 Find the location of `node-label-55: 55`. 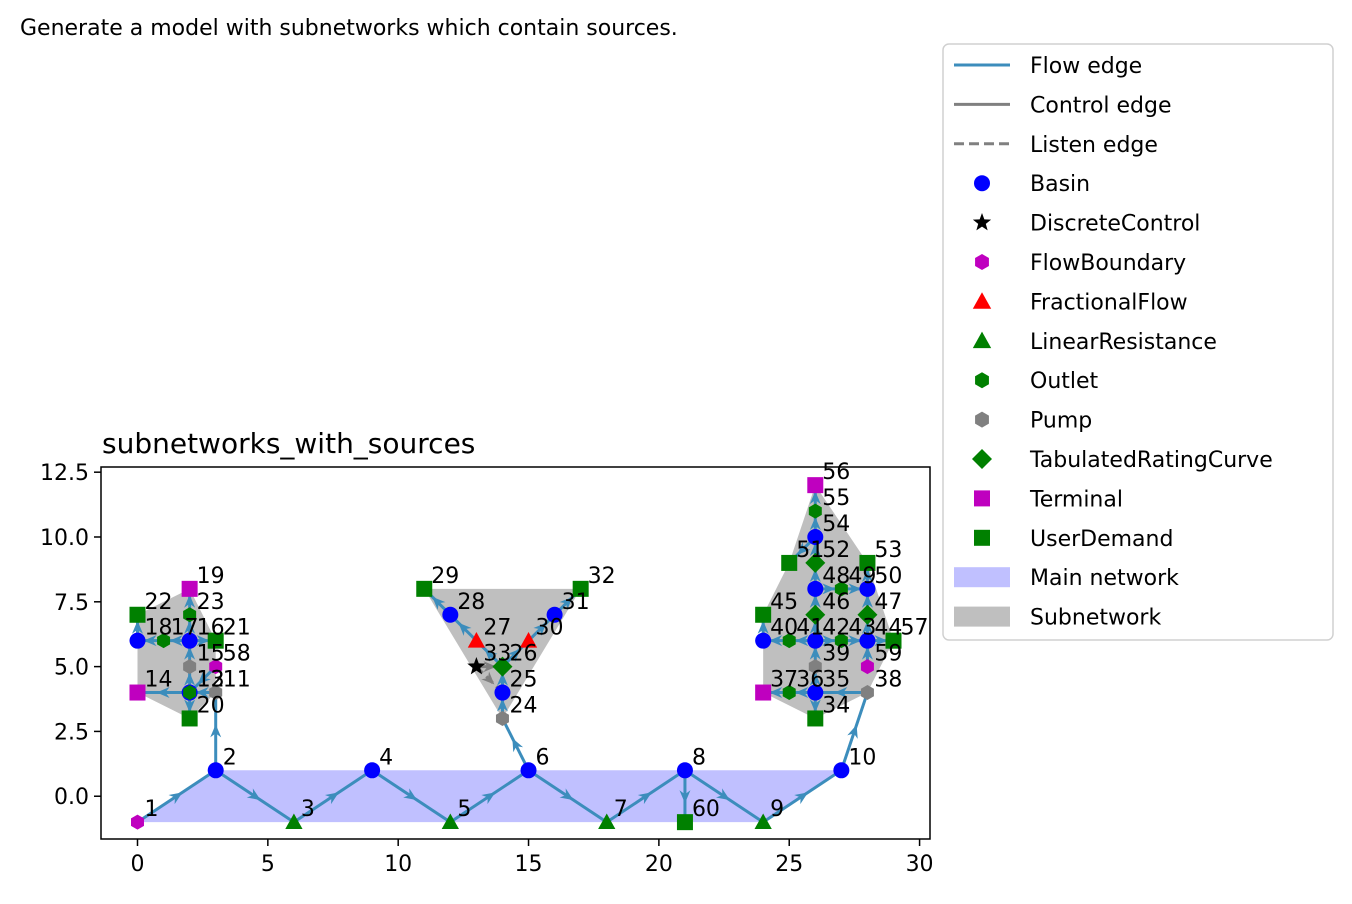

node-label-55: 55 is located at coordinates (836, 498).